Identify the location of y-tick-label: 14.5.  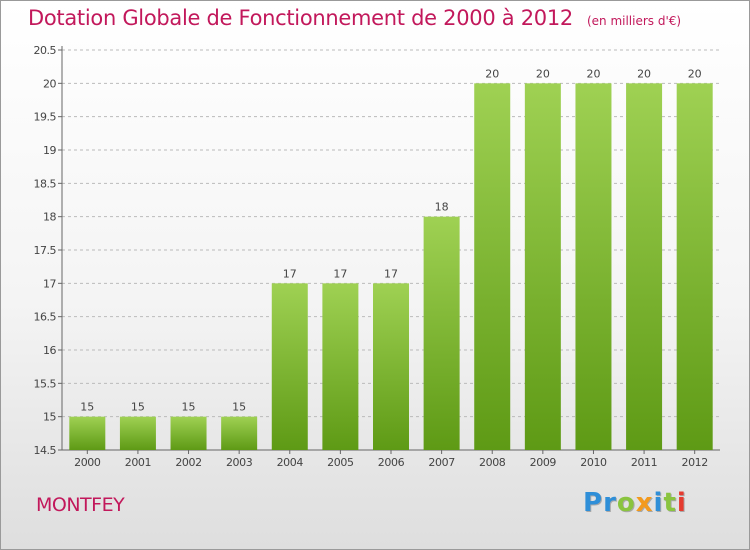
(45, 450).